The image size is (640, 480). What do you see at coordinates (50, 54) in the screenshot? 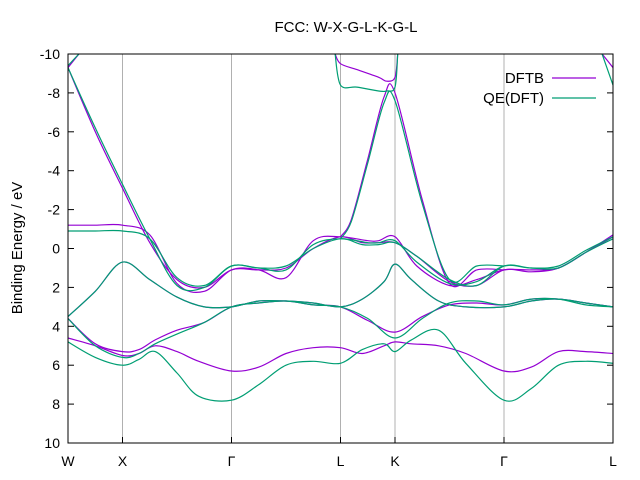
I see `y-tick-label: -10` at bounding box center [50, 54].